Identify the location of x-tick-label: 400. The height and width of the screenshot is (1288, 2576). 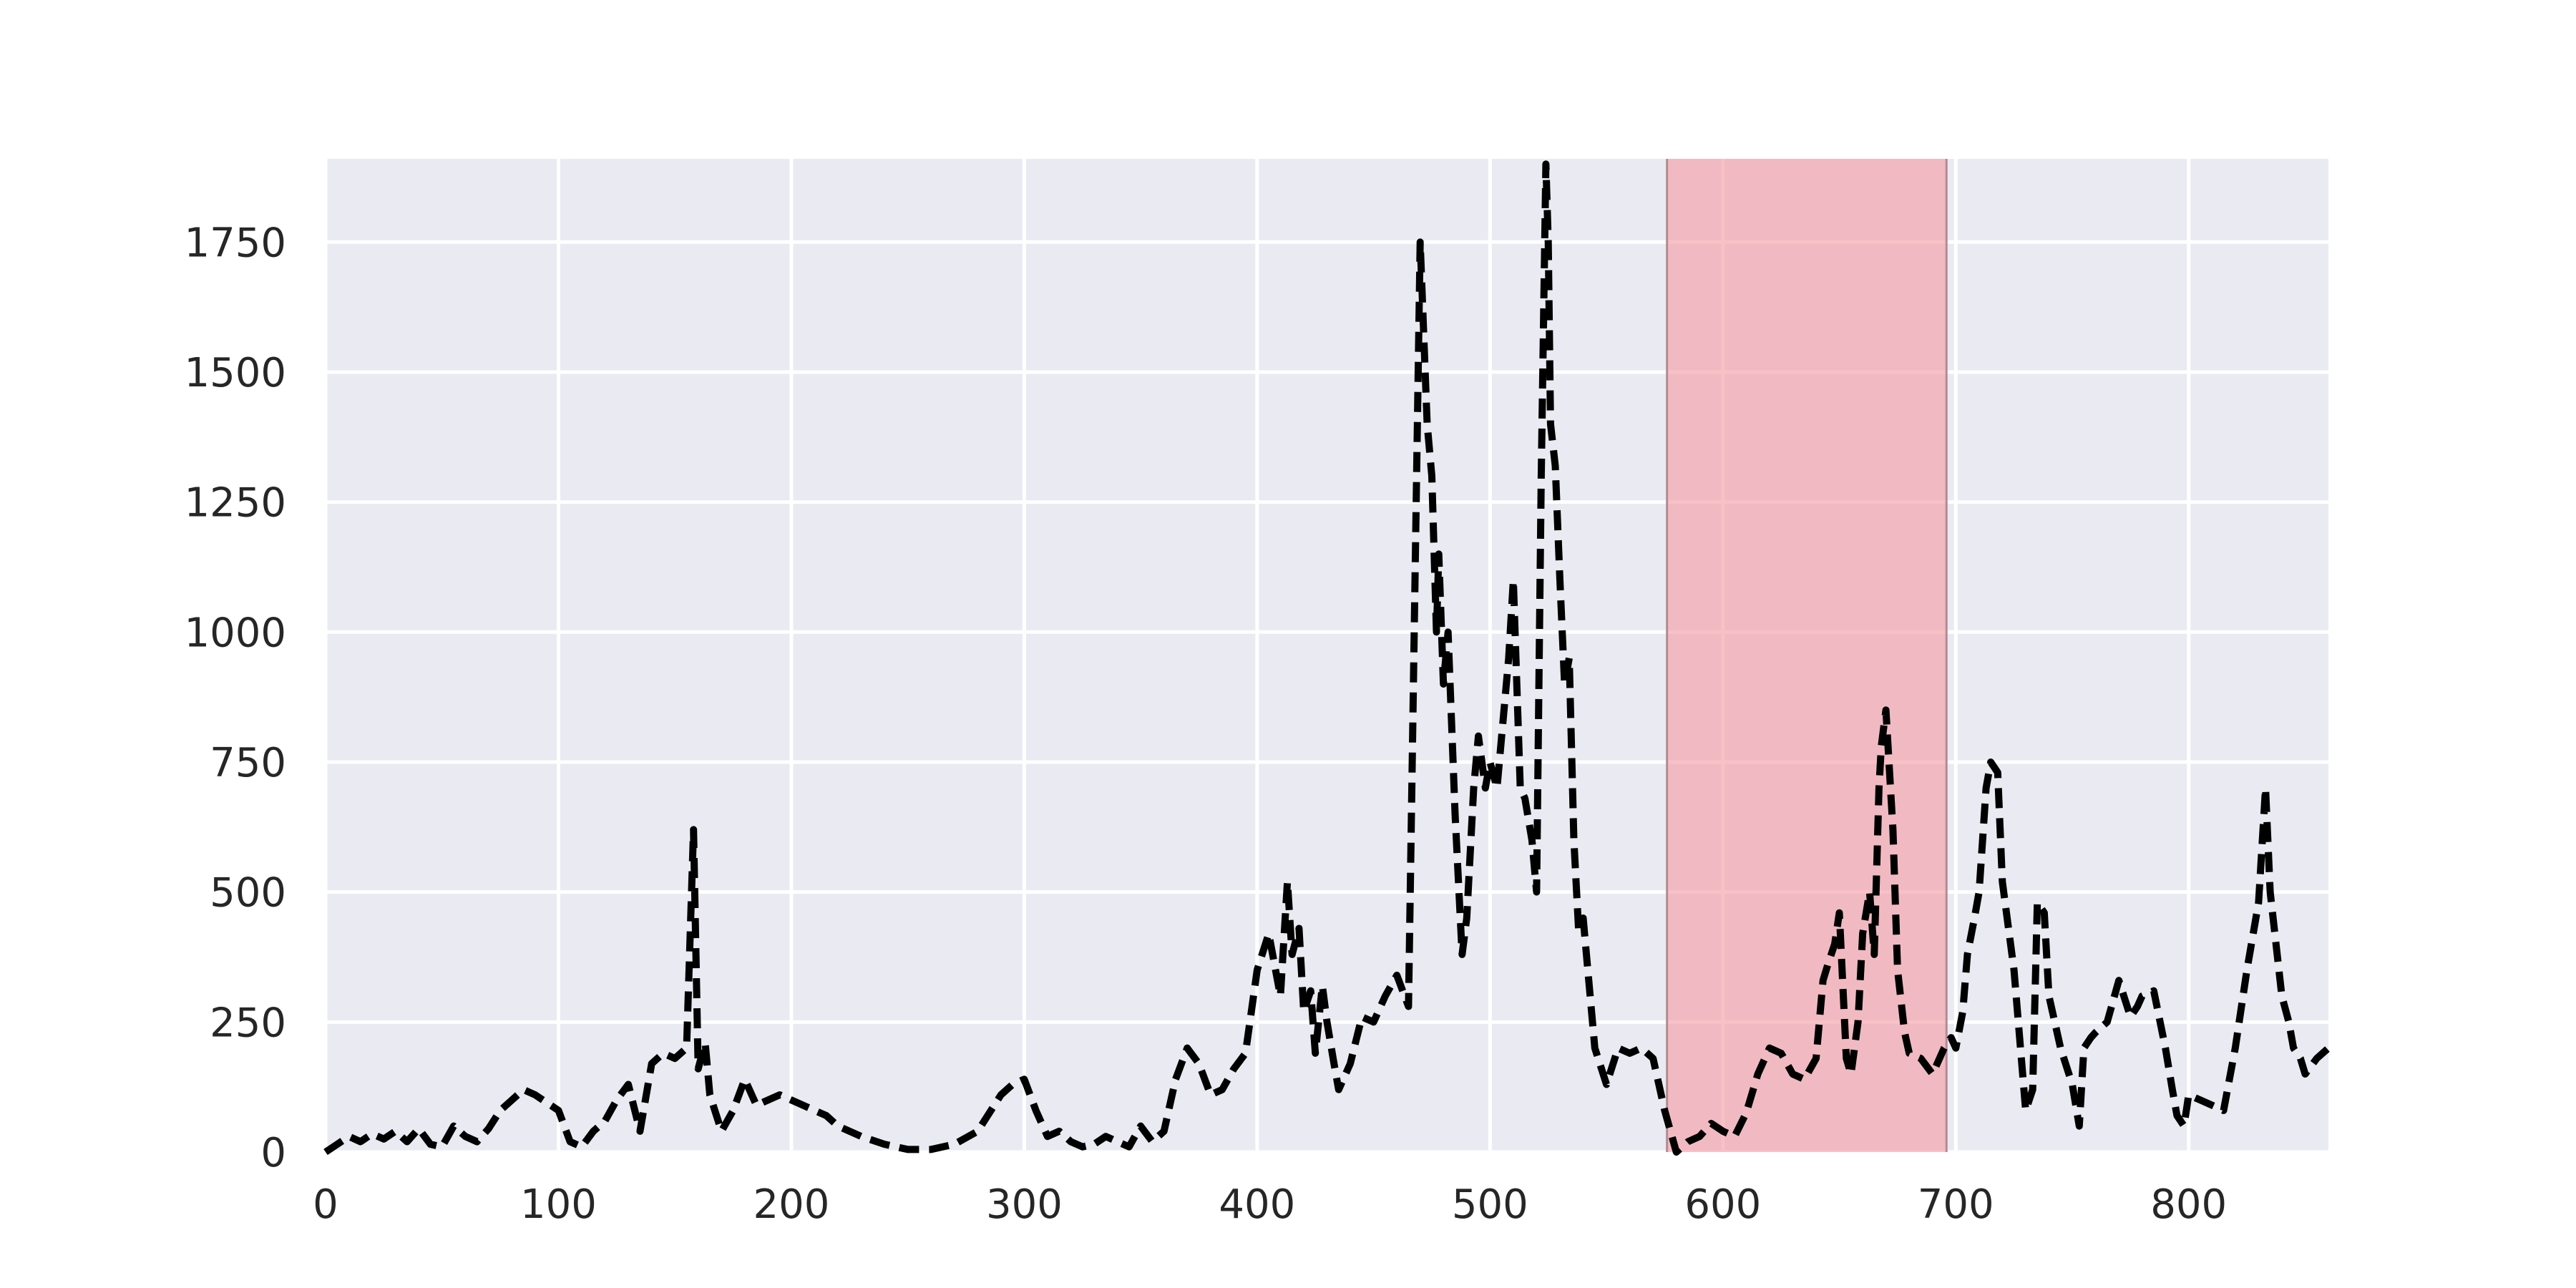
(1257, 1204).